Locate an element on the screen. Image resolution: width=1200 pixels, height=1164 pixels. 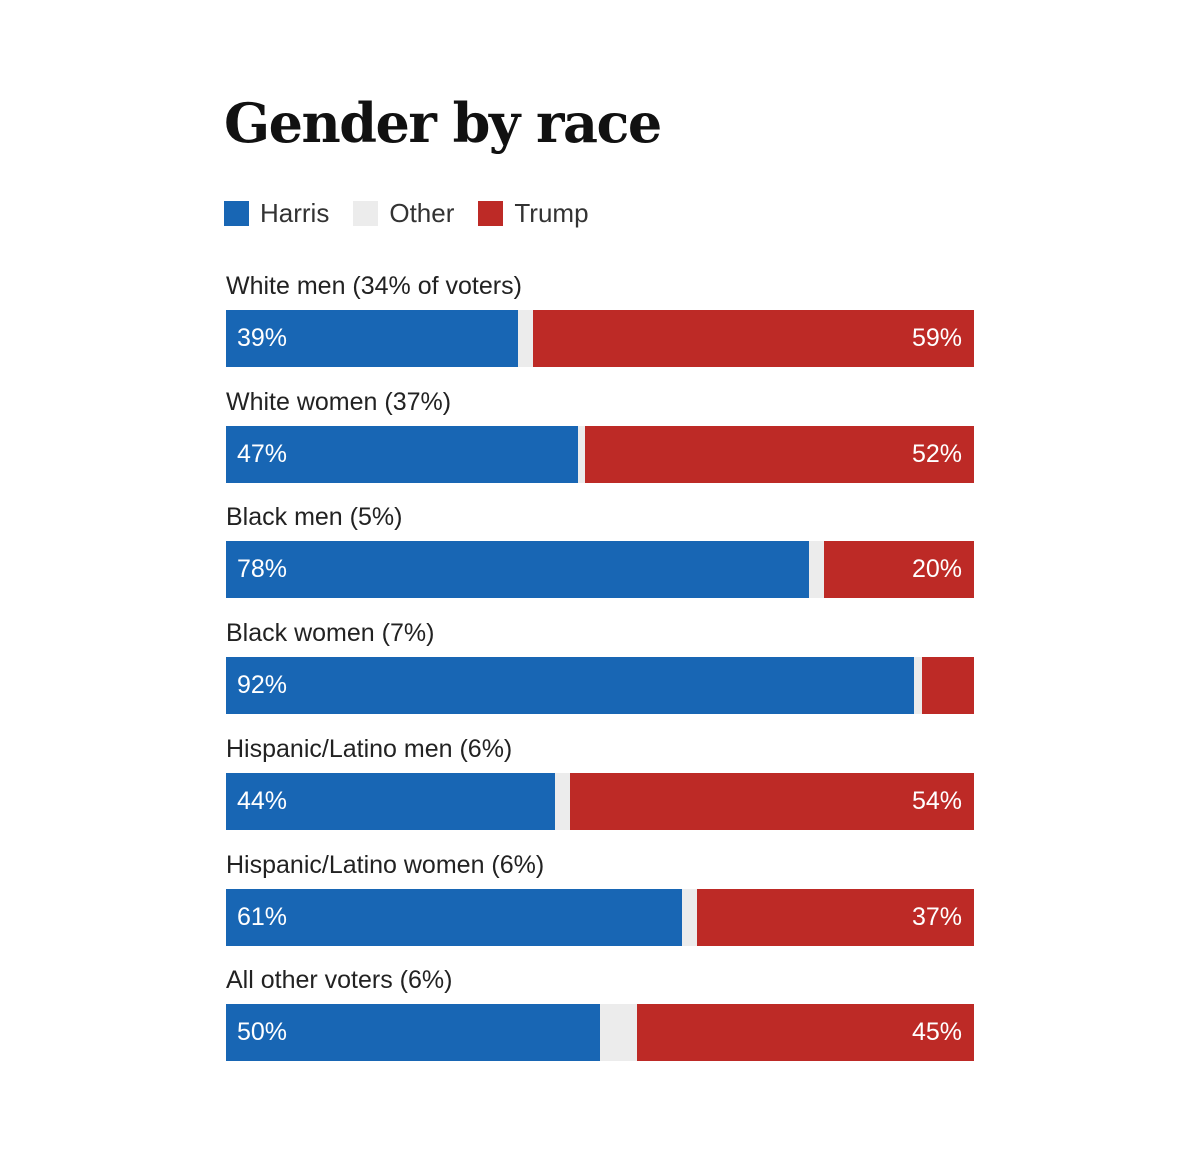
bar-row: 50% 45% is located at coordinates (600, 1032).